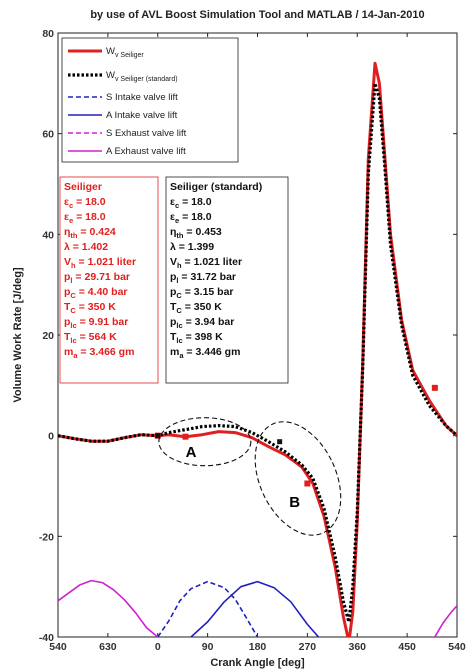 This screenshot has width=467, height=671. Describe the element at coordinates (202, 323) in the screenshot. I see `seiliger-standard-param-line: plc = 3.94 bar` at that location.